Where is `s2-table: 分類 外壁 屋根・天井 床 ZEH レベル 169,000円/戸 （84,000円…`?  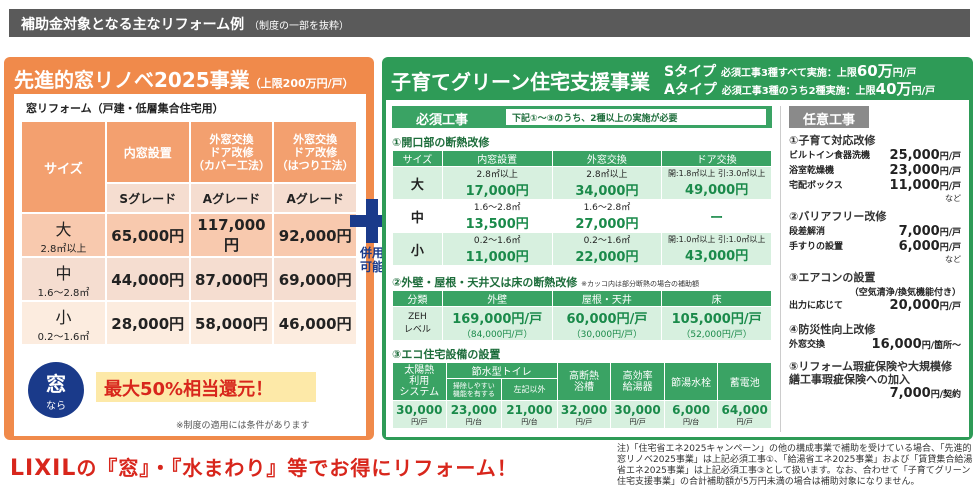 s2-table: 分類 外壁 屋根・天井 床 ZEH レベル 169,000円/戸 （84,000円… is located at coordinates (582, 315).